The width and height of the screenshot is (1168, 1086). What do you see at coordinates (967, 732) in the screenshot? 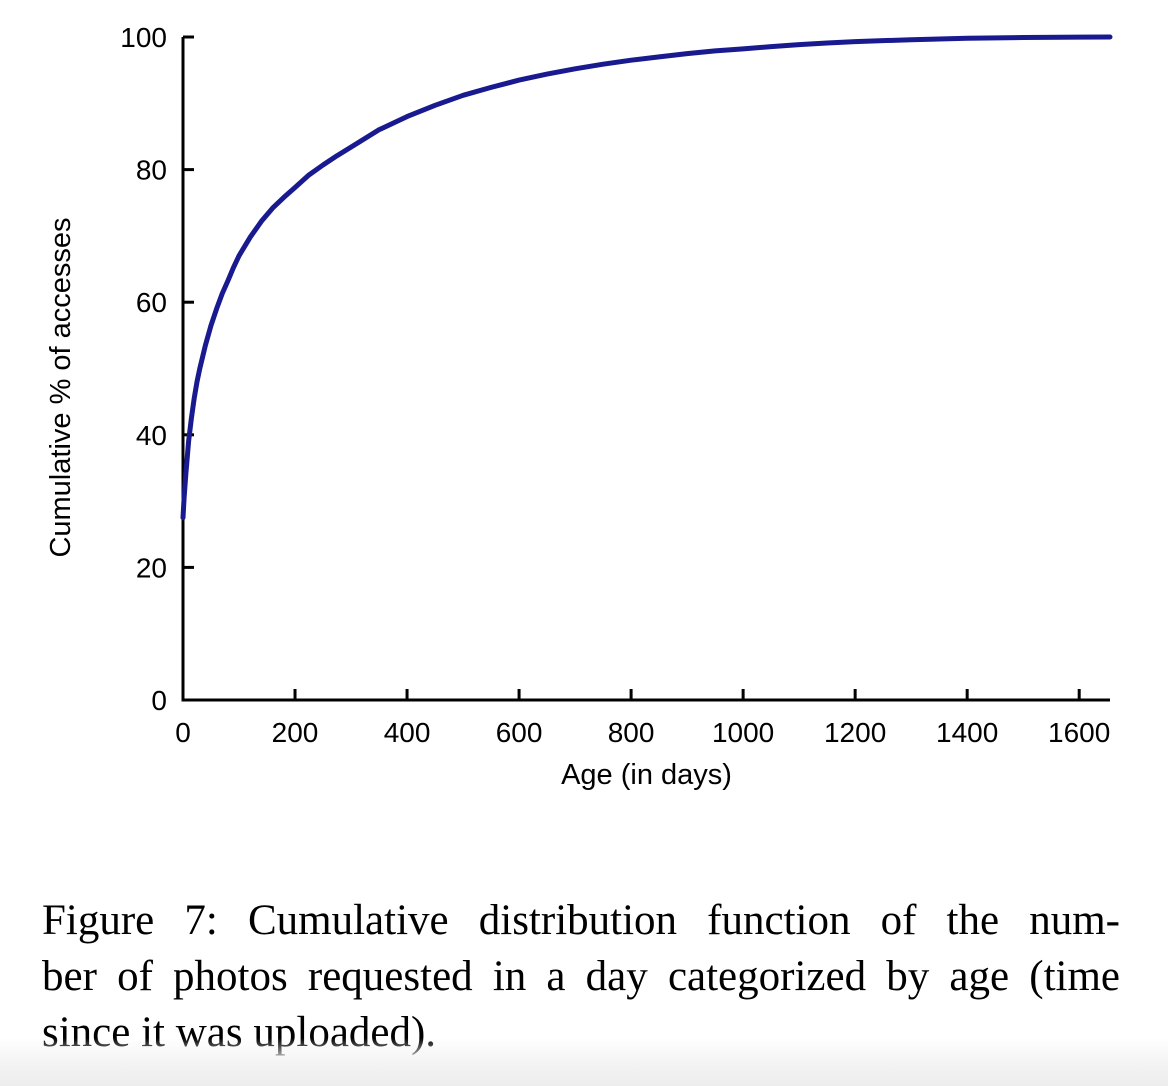
I see `x-tick-label: 1400` at bounding box center [967, 732].